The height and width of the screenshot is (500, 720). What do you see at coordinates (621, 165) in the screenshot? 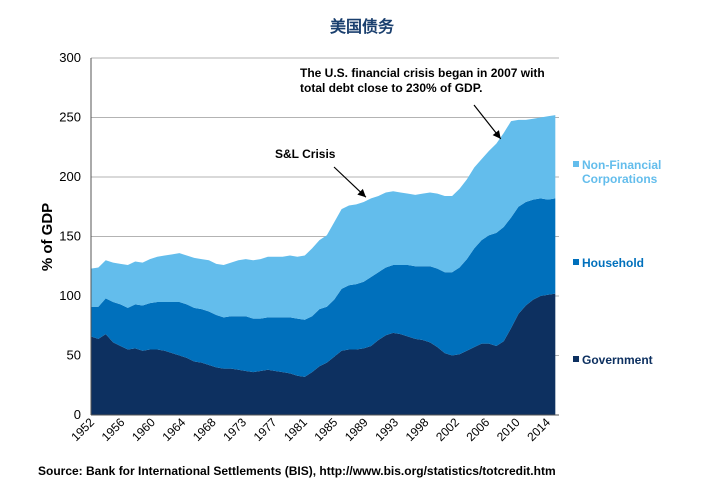
I see `legend-label-non-financial-corporations-line-1: Non-Financial` at bounding box center [621, 165].